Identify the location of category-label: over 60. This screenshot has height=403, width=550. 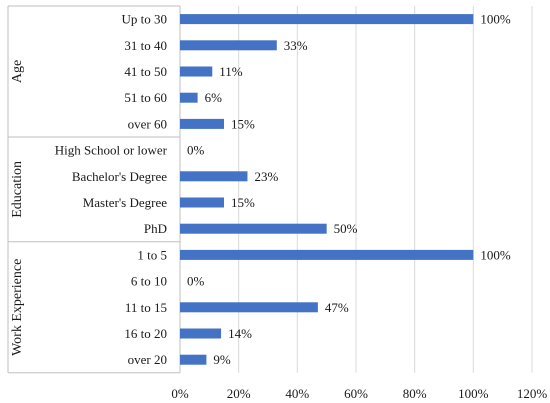
(147, 123).